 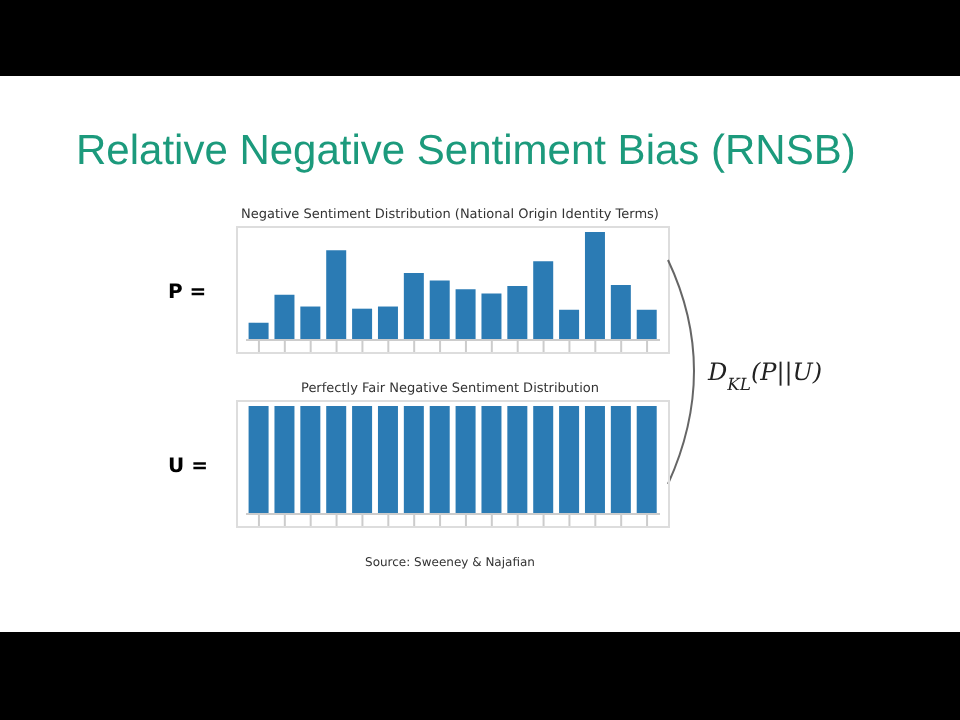 What do you see at coordinates (466, 152) in the screenshot?
I see `chart-title: Relative Negative Sentiment Bias (RNSB)` at bounding box center [466, 152].